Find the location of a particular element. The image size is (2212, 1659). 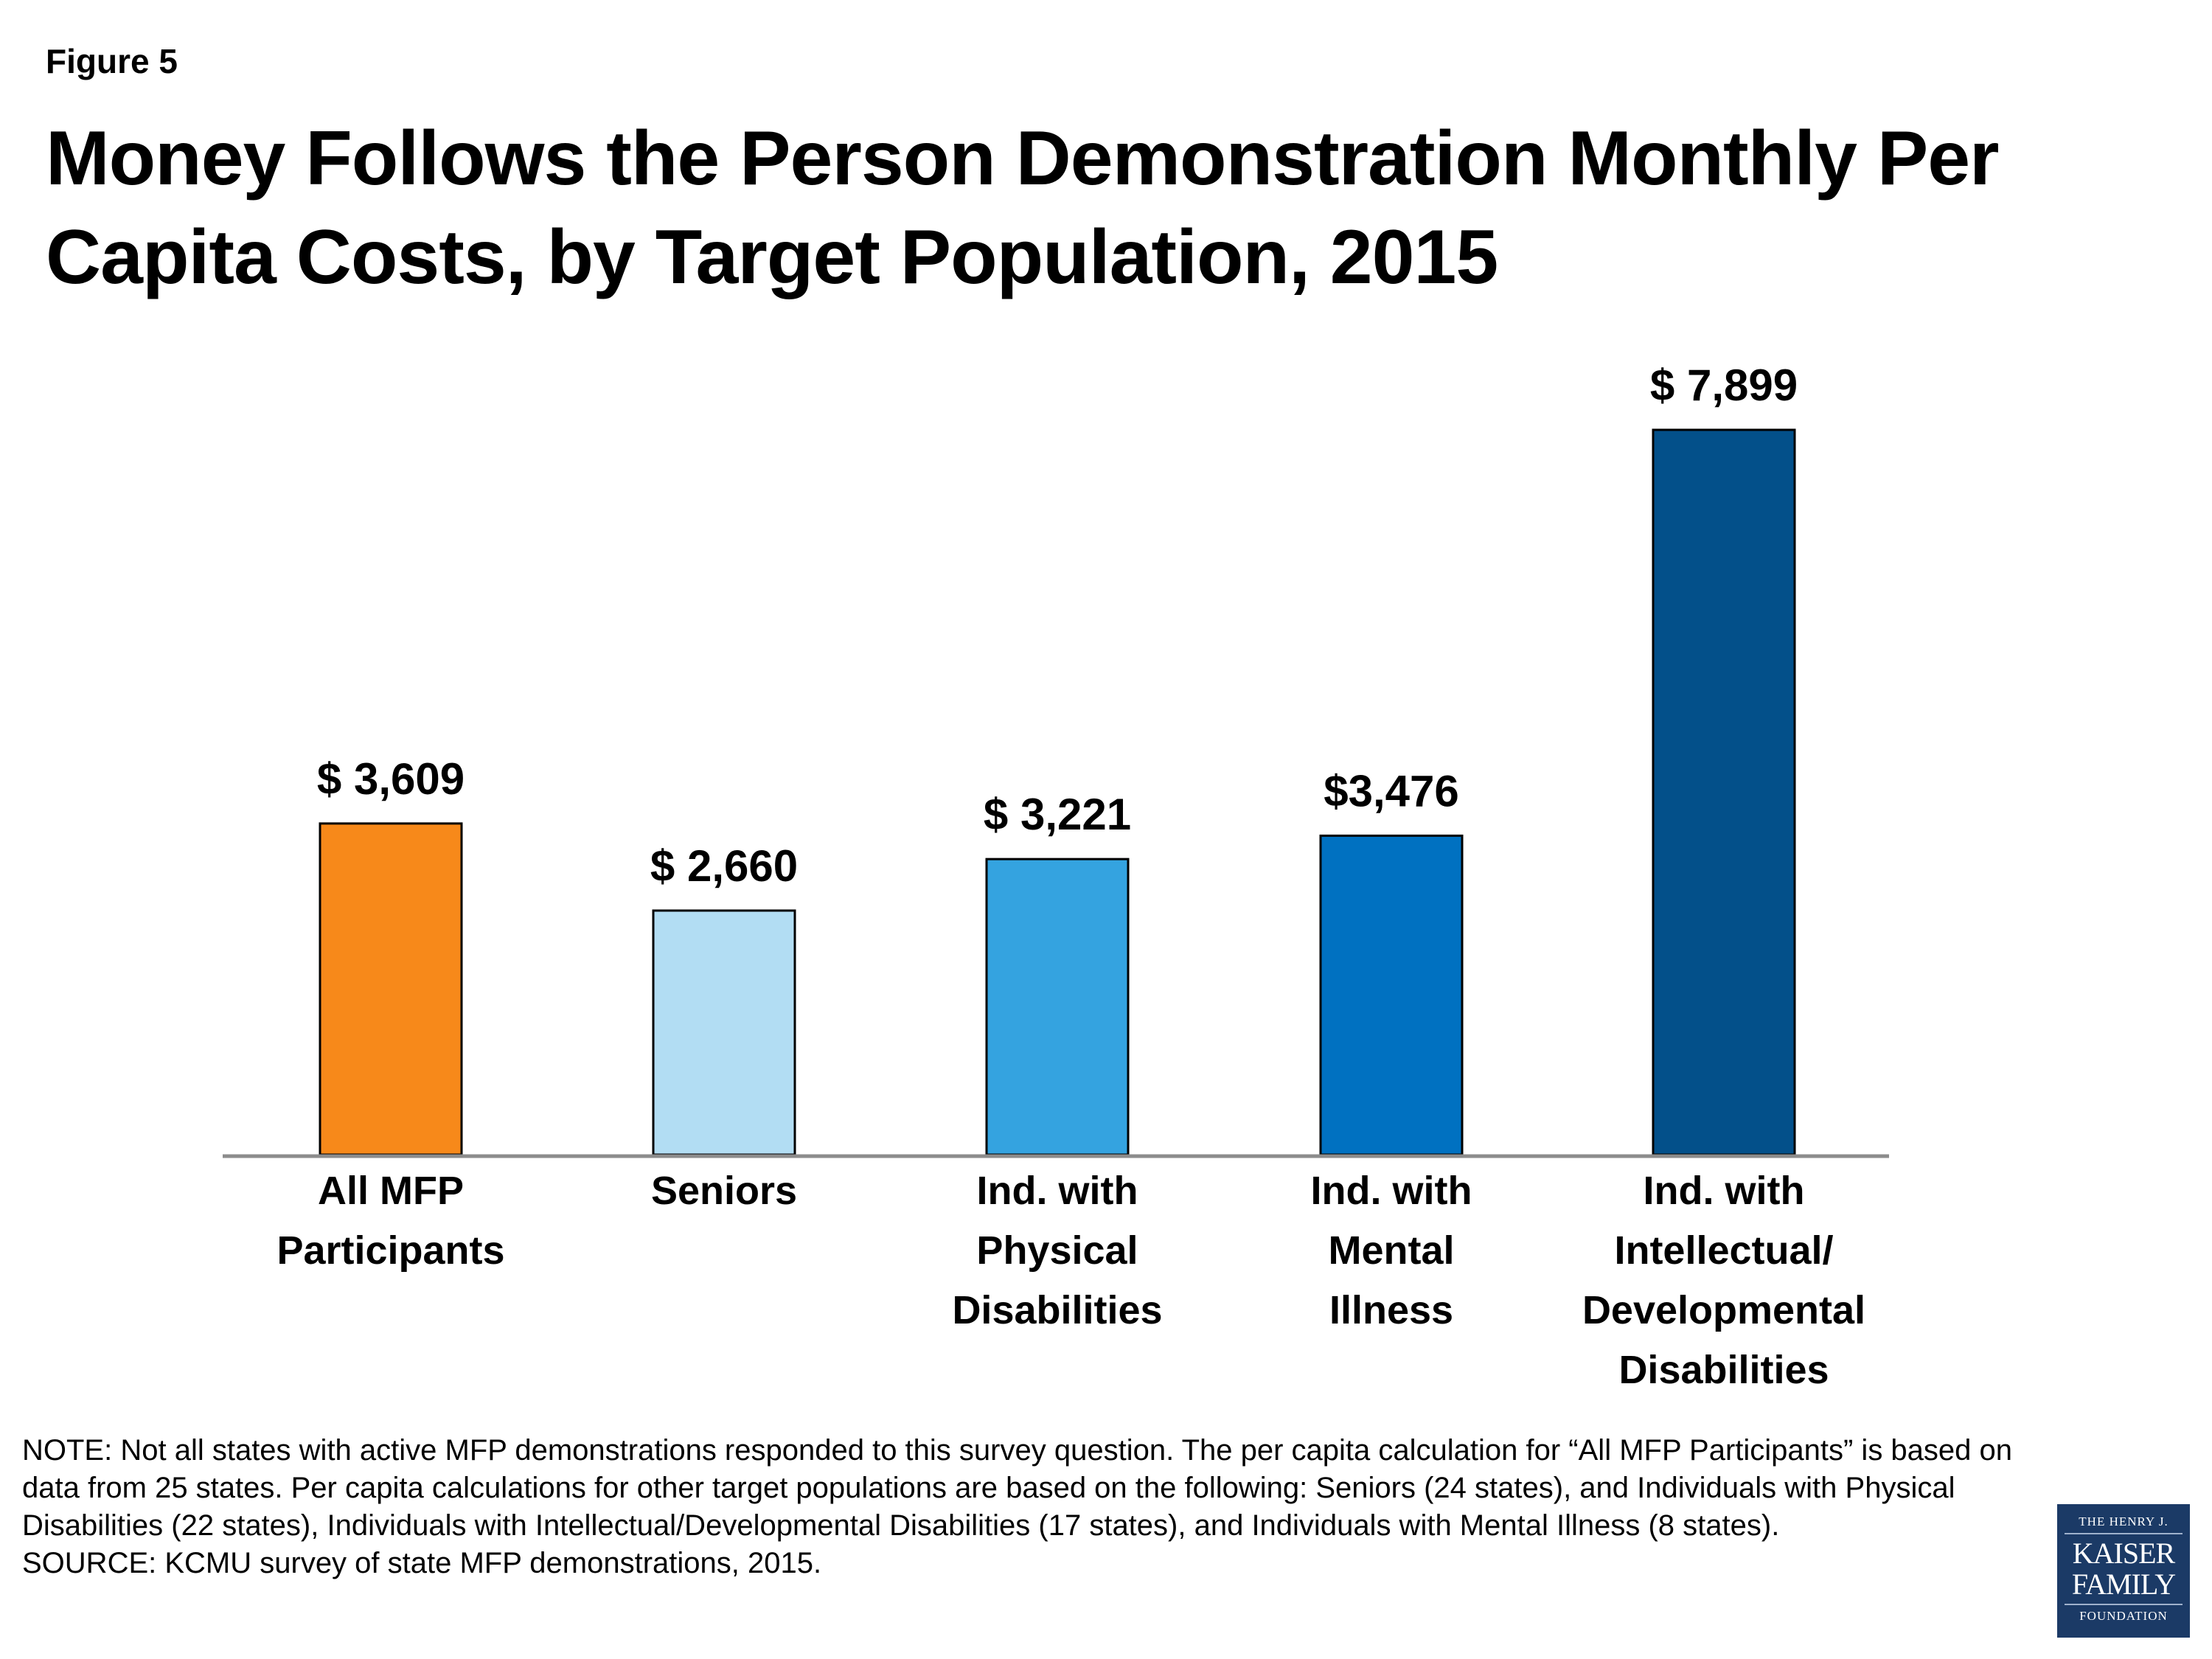

data-label: $ 7,899 is located at coordinates (1724, 385).